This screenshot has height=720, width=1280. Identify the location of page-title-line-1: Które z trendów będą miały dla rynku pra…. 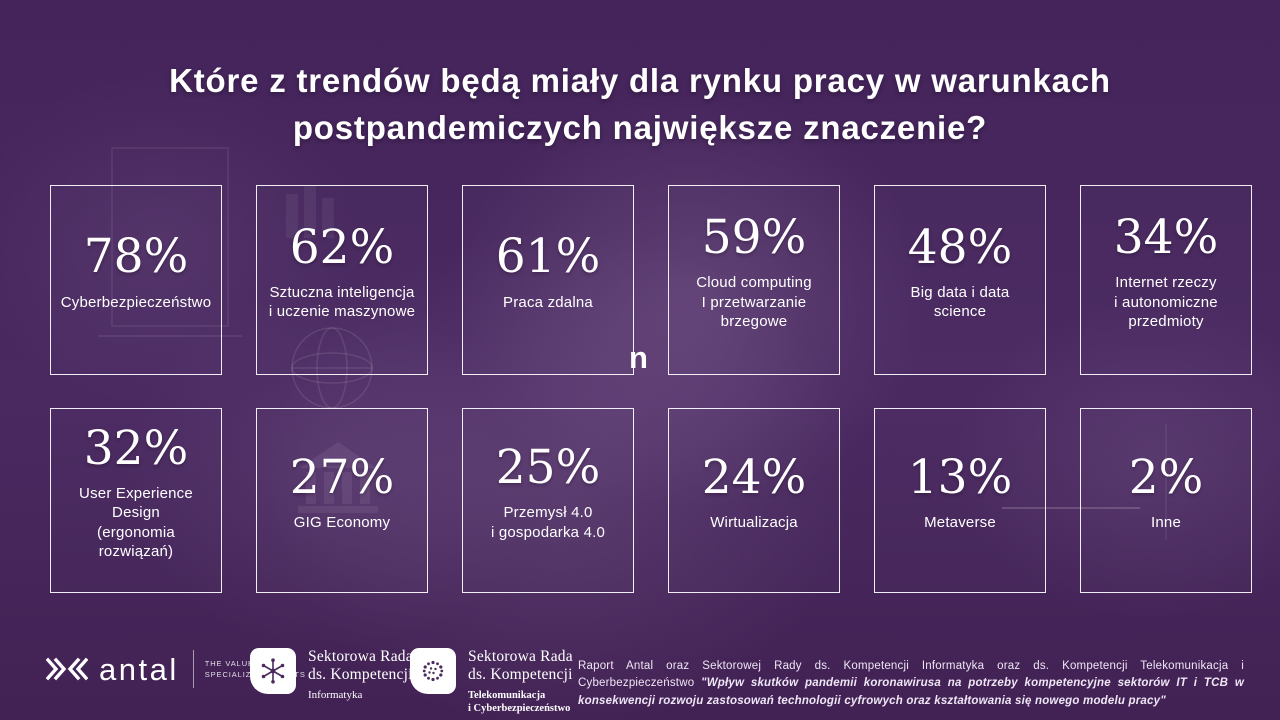
(640, 80).